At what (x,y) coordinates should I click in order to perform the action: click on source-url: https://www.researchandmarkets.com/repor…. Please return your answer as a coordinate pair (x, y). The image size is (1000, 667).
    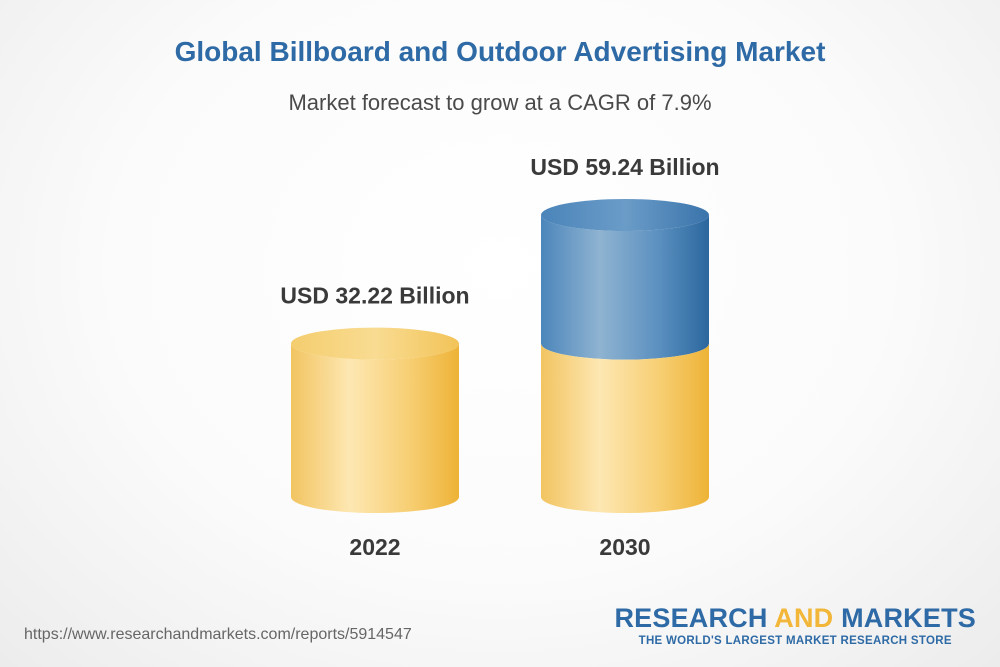
    Looking at the image, I should click on (218, 634).